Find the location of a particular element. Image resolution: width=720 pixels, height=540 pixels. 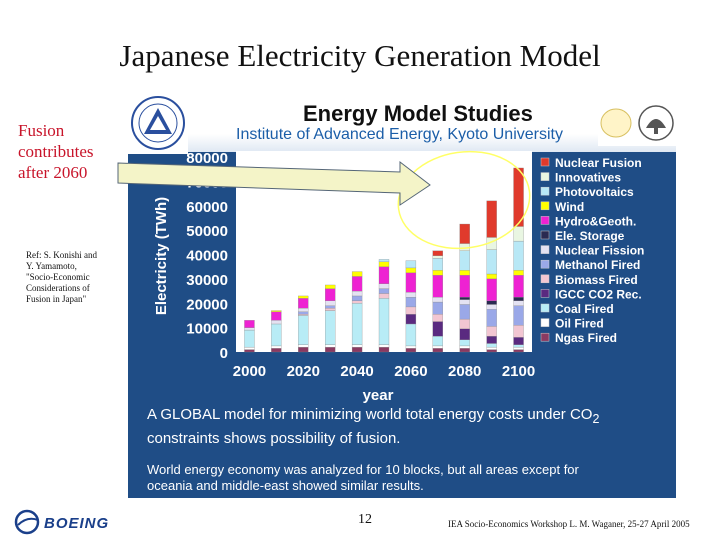

highlight-ellipse is located at coordinates (464, 200).